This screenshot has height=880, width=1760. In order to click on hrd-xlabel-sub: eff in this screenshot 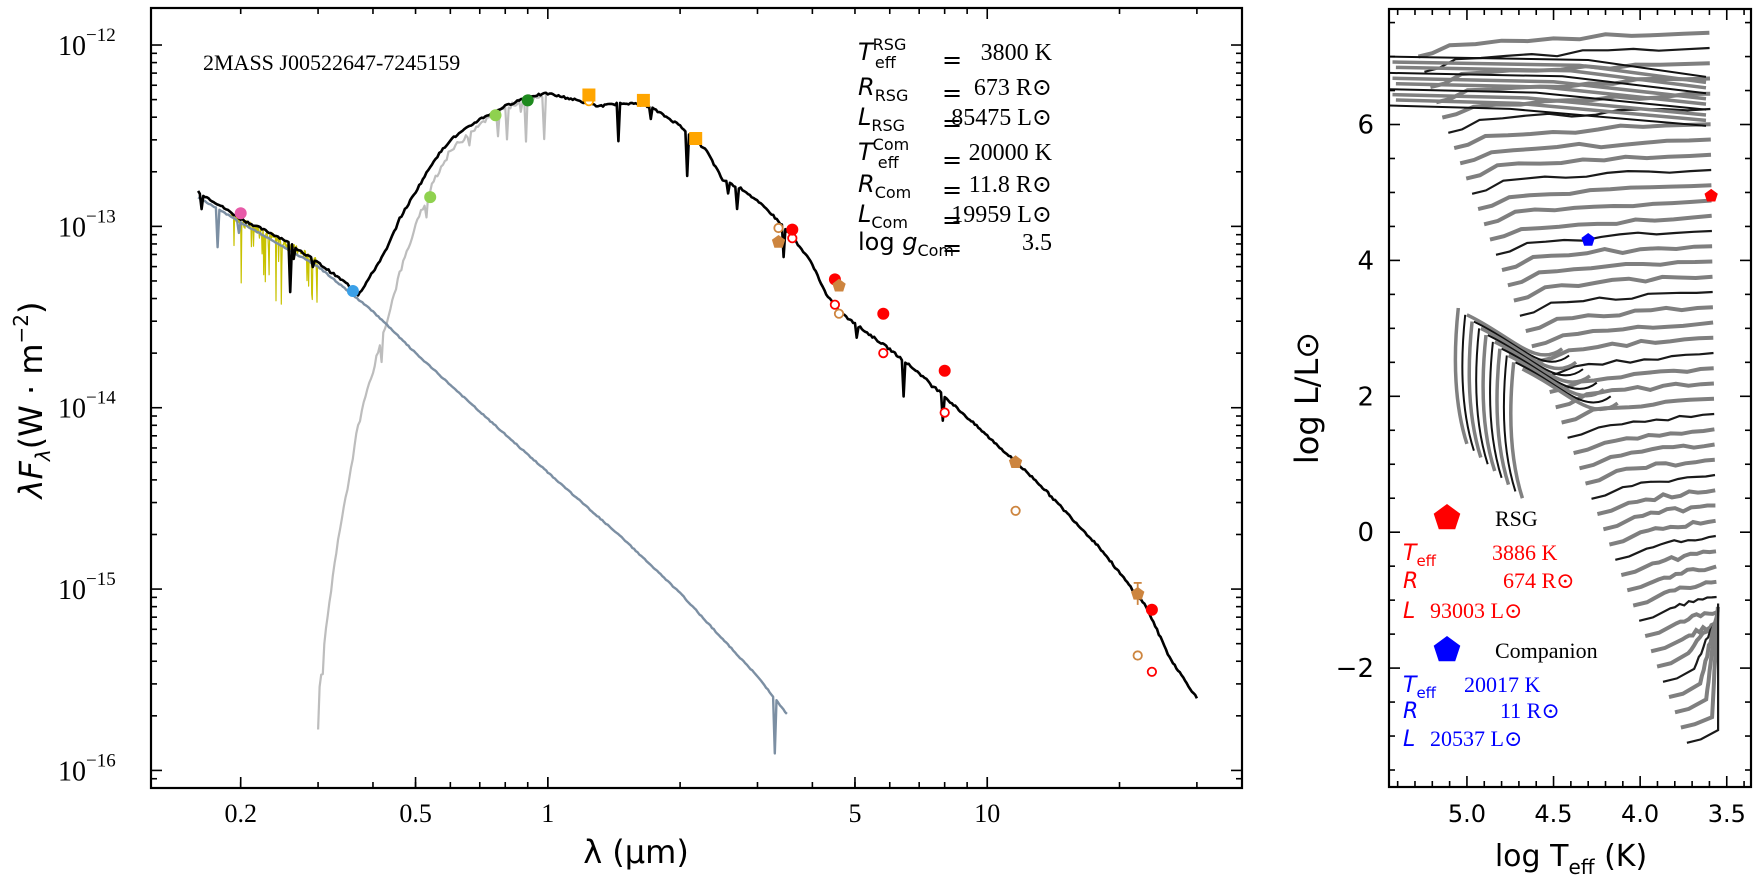, I will do `click(1581, 867)`.